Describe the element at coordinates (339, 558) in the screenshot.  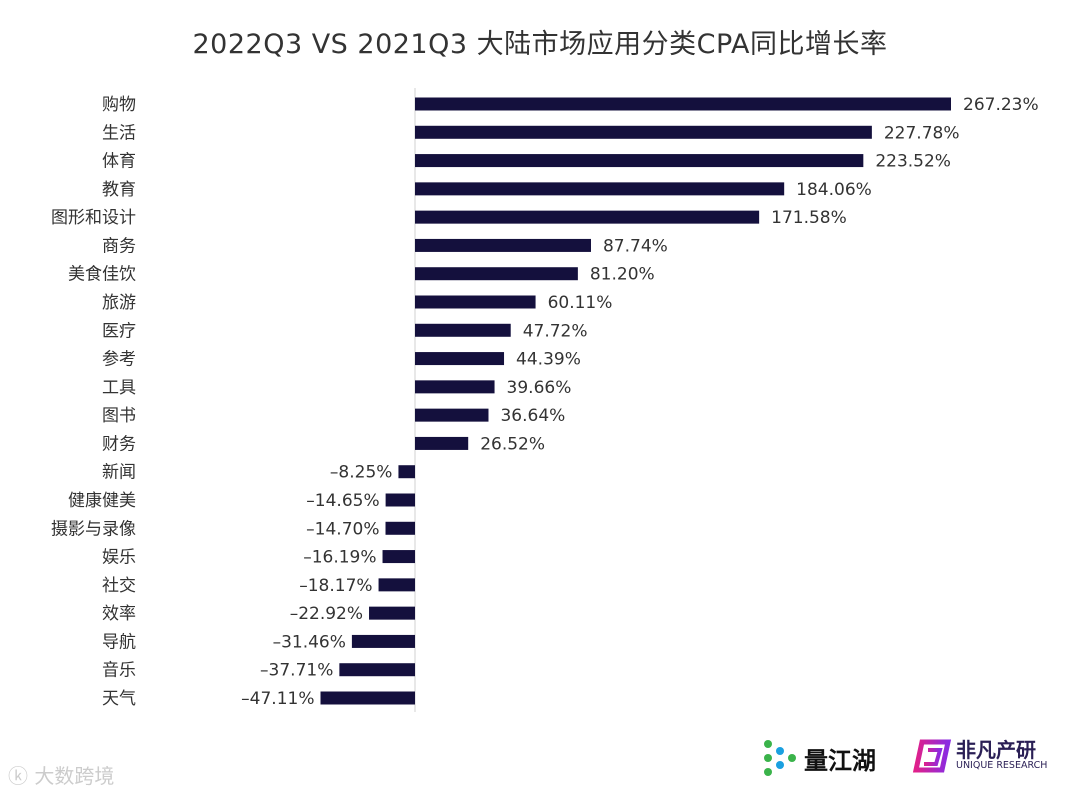
I see `data-label: –16.19%` at that location.